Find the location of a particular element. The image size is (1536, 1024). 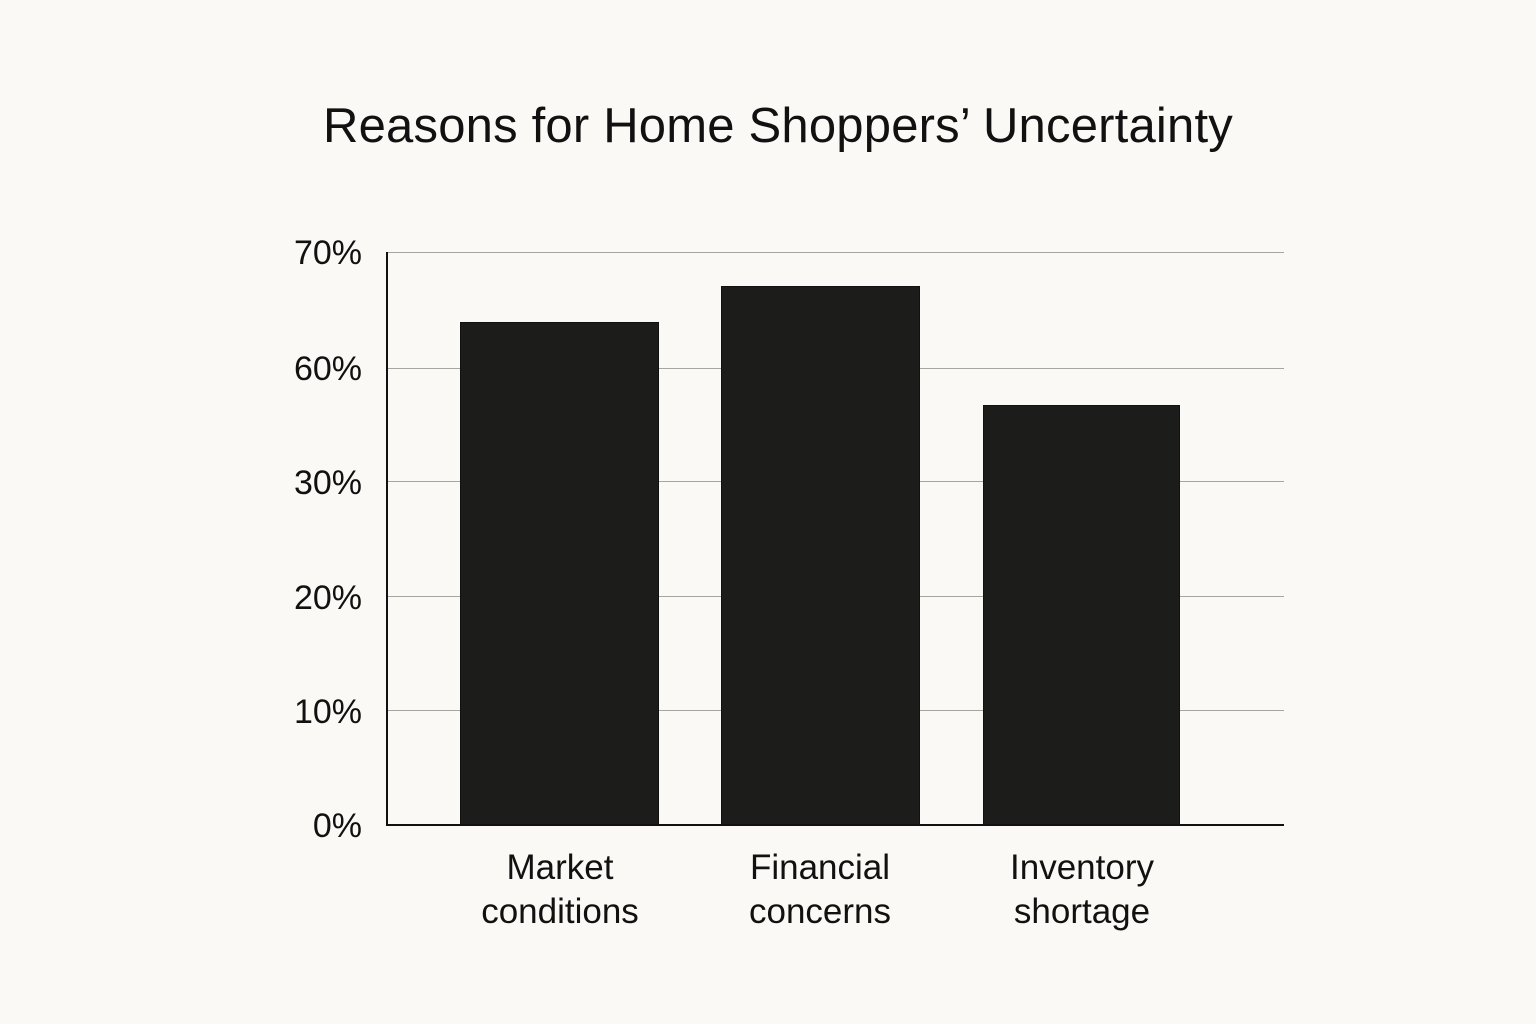

x-label-line: Inventory is located at coordinates (1082, 867).